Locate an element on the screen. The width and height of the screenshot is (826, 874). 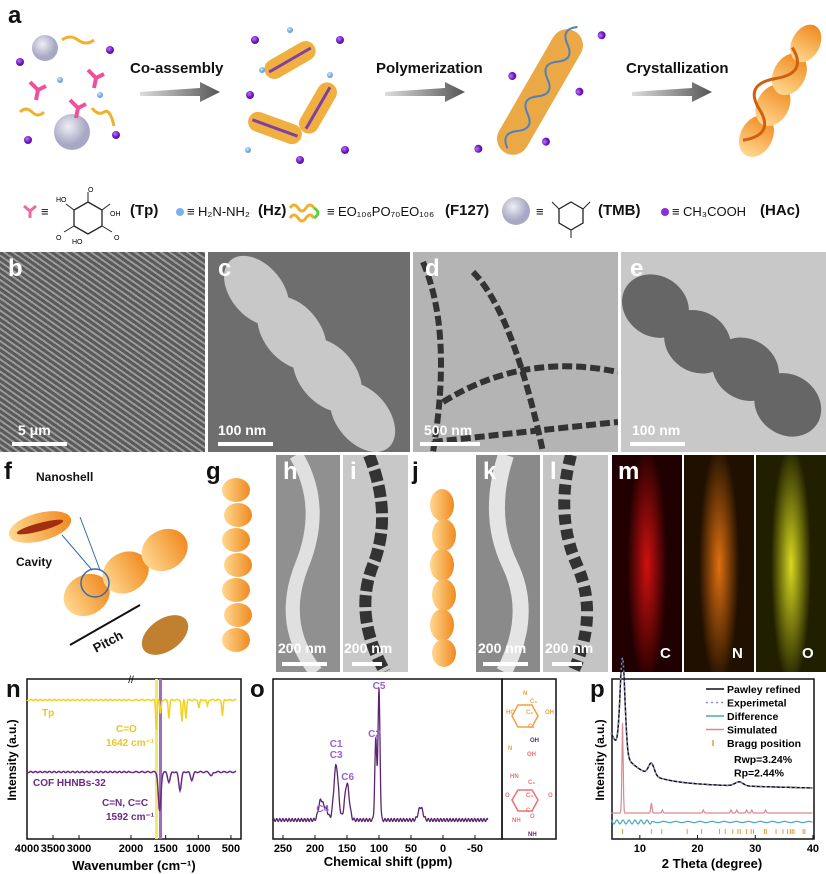
xrd-plot-frame is located at coordinates (713, 759).